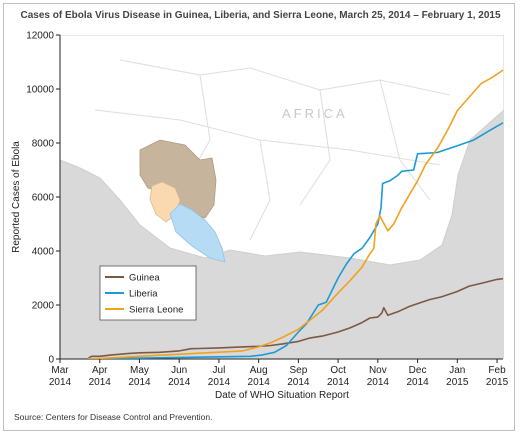 The image size is (521, 436). Describe the element at coordinates (40, 36) in the screenshot. I see `y-tick-label: 12000` at that location.